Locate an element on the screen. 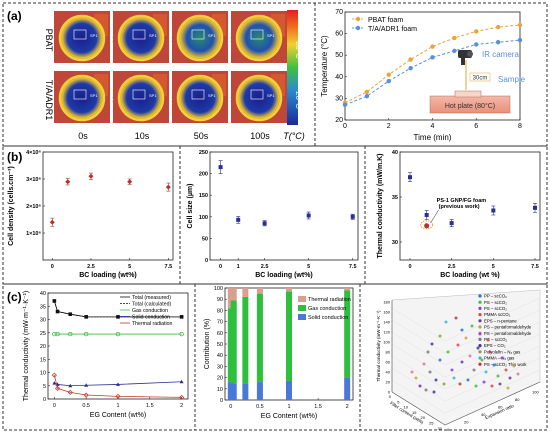 The image size is (550, 433). y-tick-label: 1×10⁶ is located at coordinates (33, 234).